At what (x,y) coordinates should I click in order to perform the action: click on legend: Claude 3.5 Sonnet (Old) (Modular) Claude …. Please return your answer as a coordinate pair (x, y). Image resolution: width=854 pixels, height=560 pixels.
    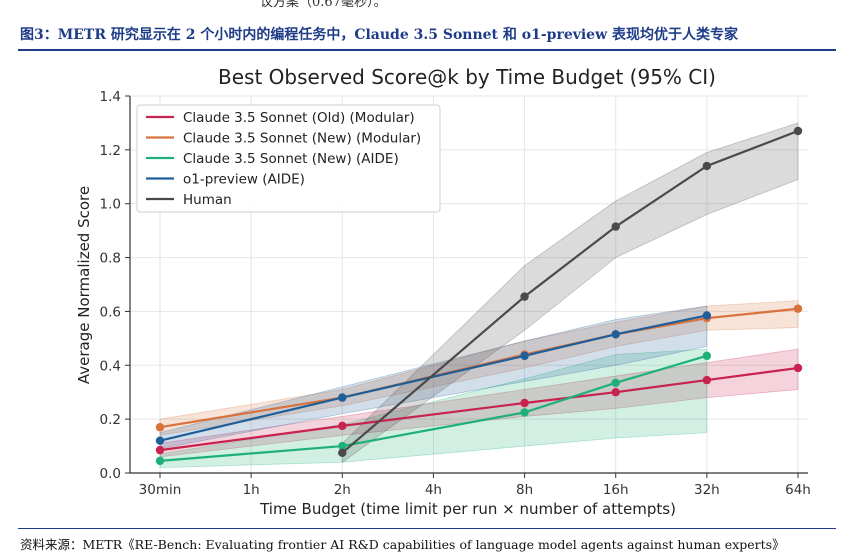
    Looking at the image, I should click on (288, 158).